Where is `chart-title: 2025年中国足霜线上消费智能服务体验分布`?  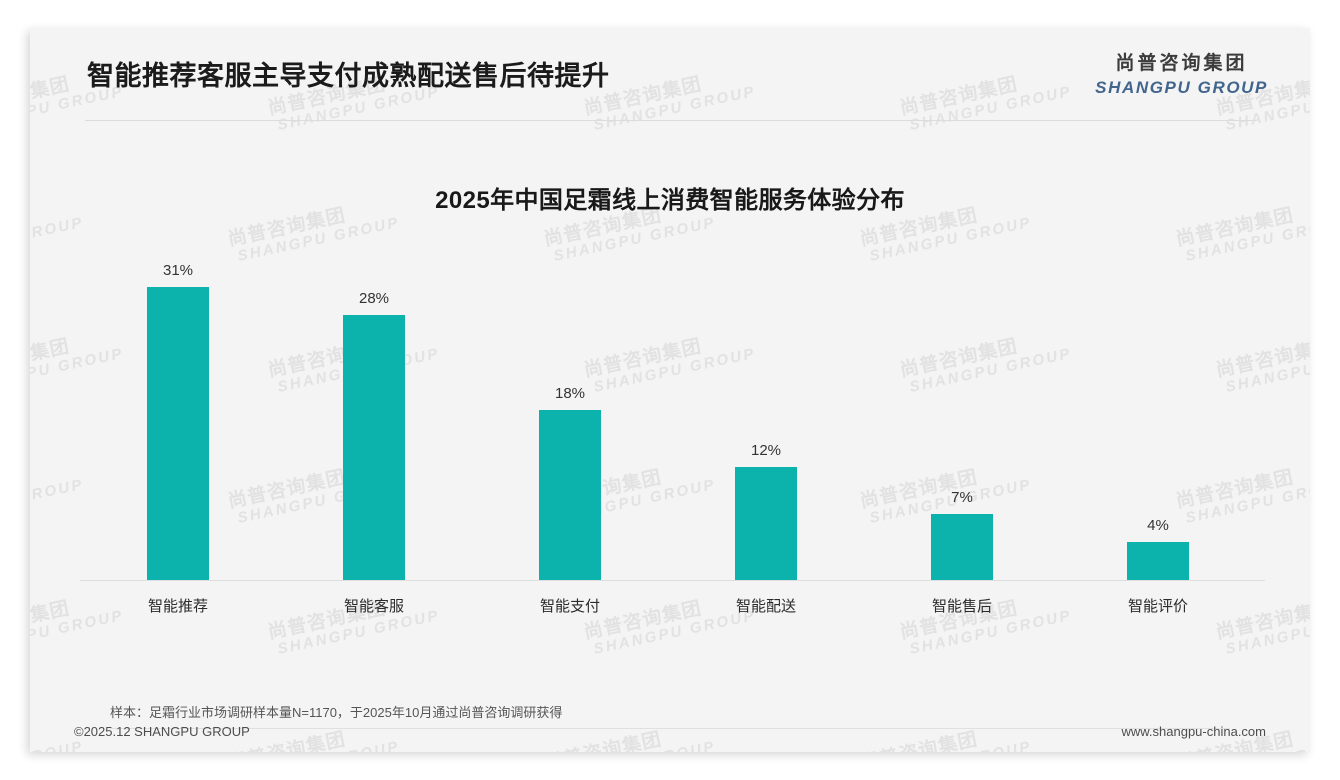
chart-title: 2025年中国足霜线上消费智能服务体验分布 is located at coordinates (670, 200).